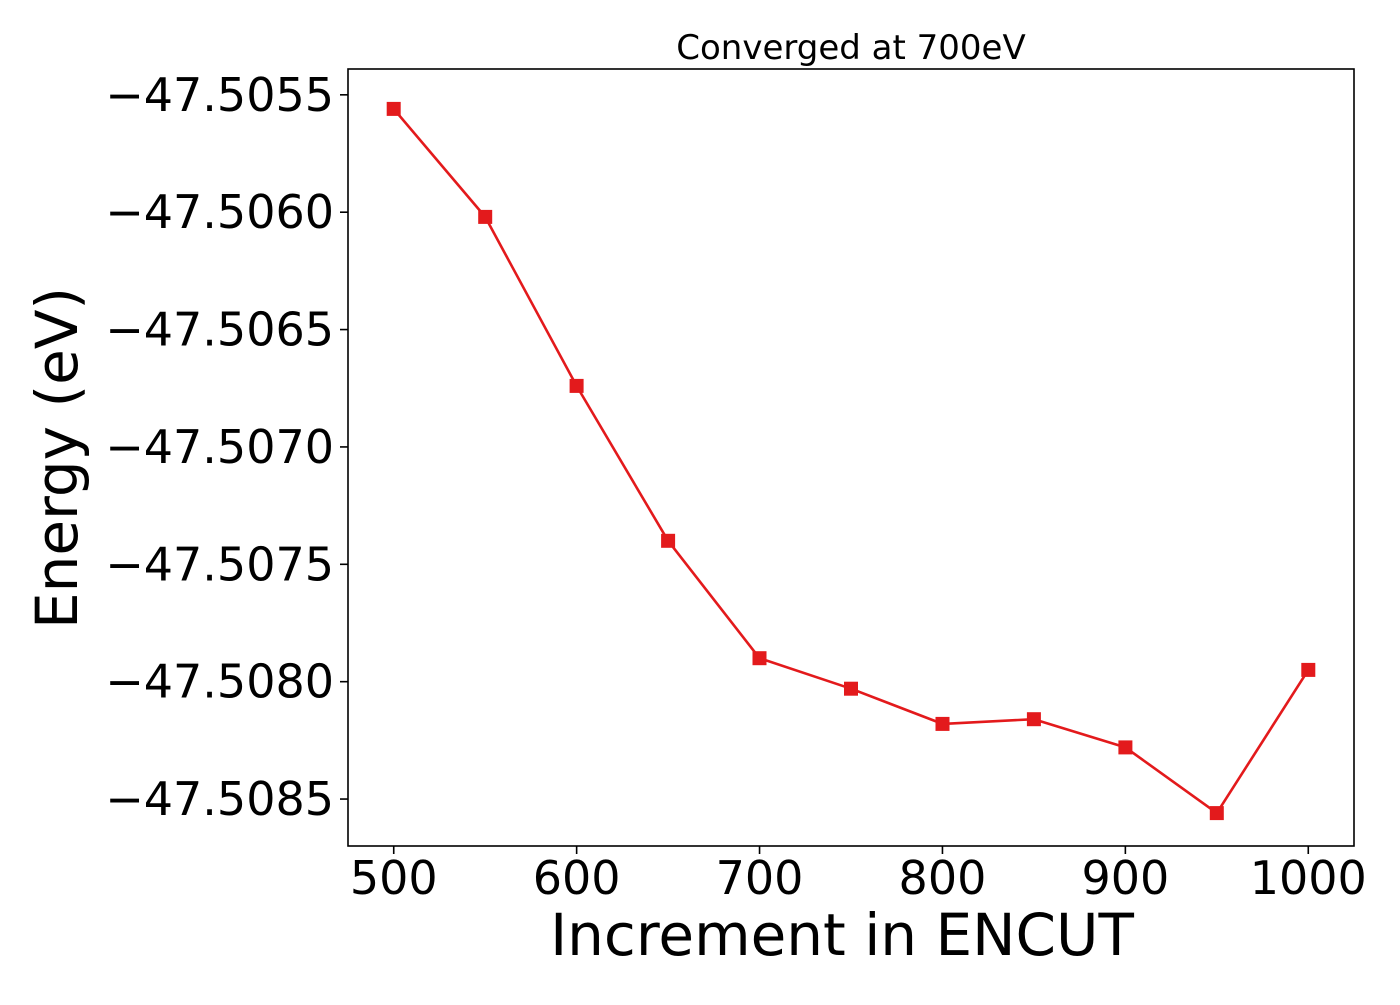 The image size is (1400, 1005). Describe the element at coordinates (577, 878) in the screenshot. I see `x-tick-label: 600` at that location.